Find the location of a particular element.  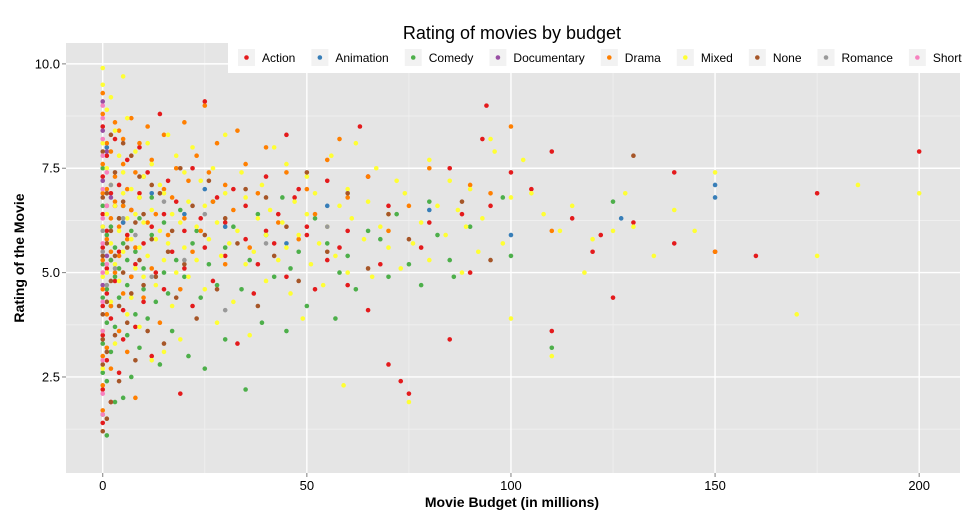

legend-dot-action is located at coordinates (246, 57).